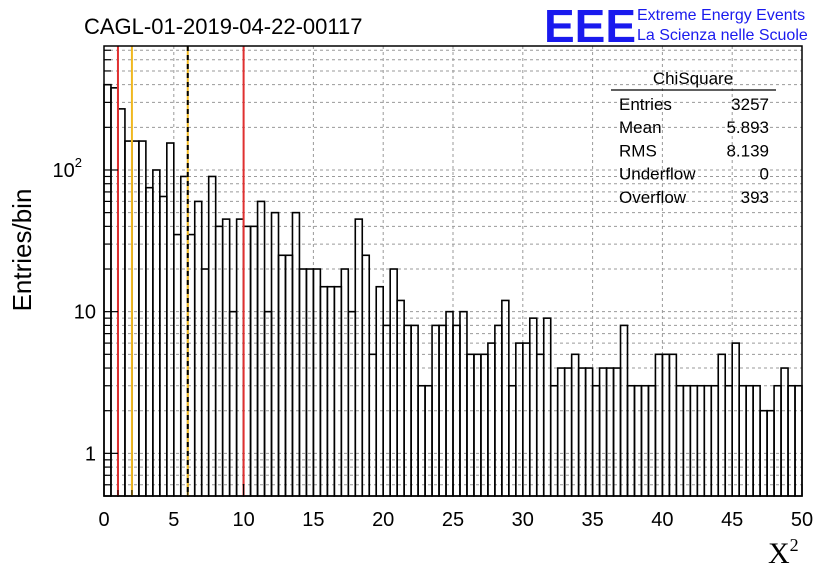 The image size is (836, 572). I want to click on stats-row-label: RMS, so click(638, 150).